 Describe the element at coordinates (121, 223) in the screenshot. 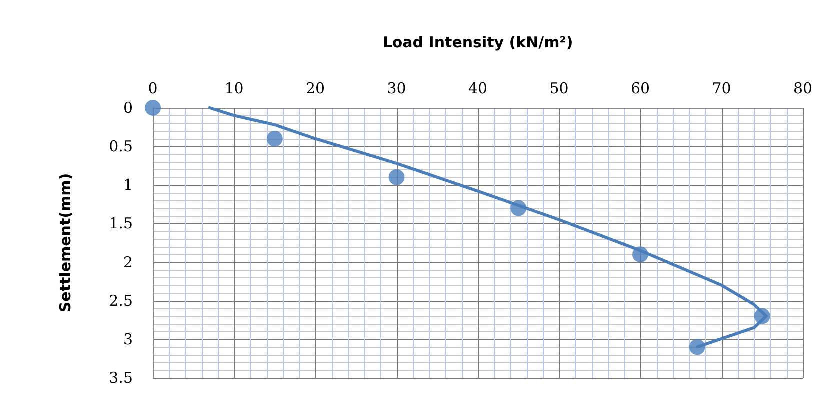

I see `y-tick-label: 1.5` at that location.